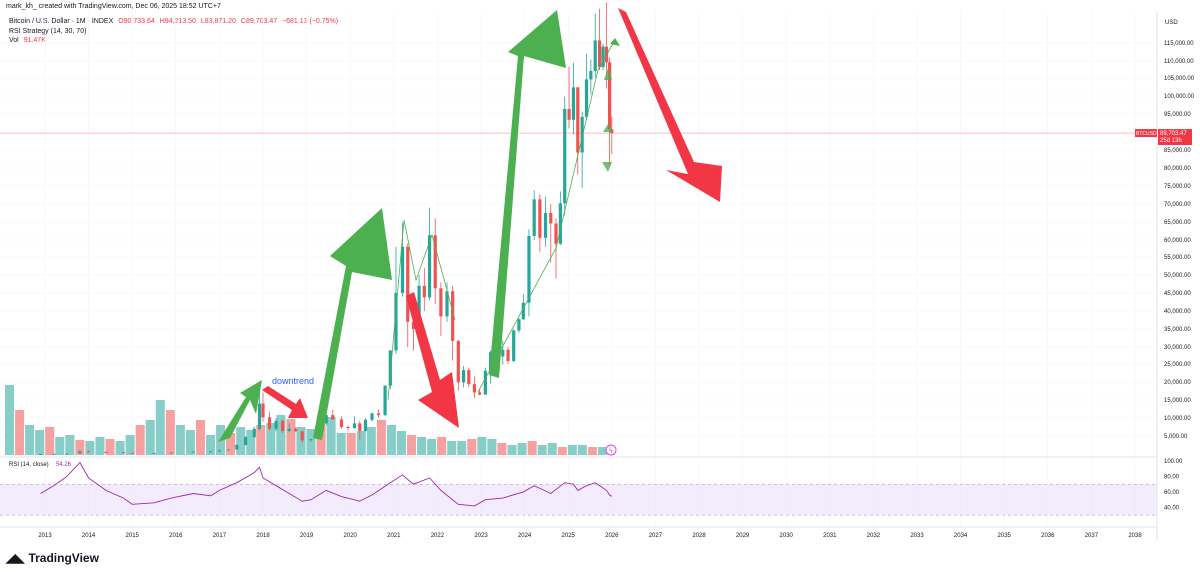 This screenshot has height=572, width=1200. Describe the element at coordinates (1177, 330) in the screenshot. I see `price-tick-label: 35,000.00` at that location.